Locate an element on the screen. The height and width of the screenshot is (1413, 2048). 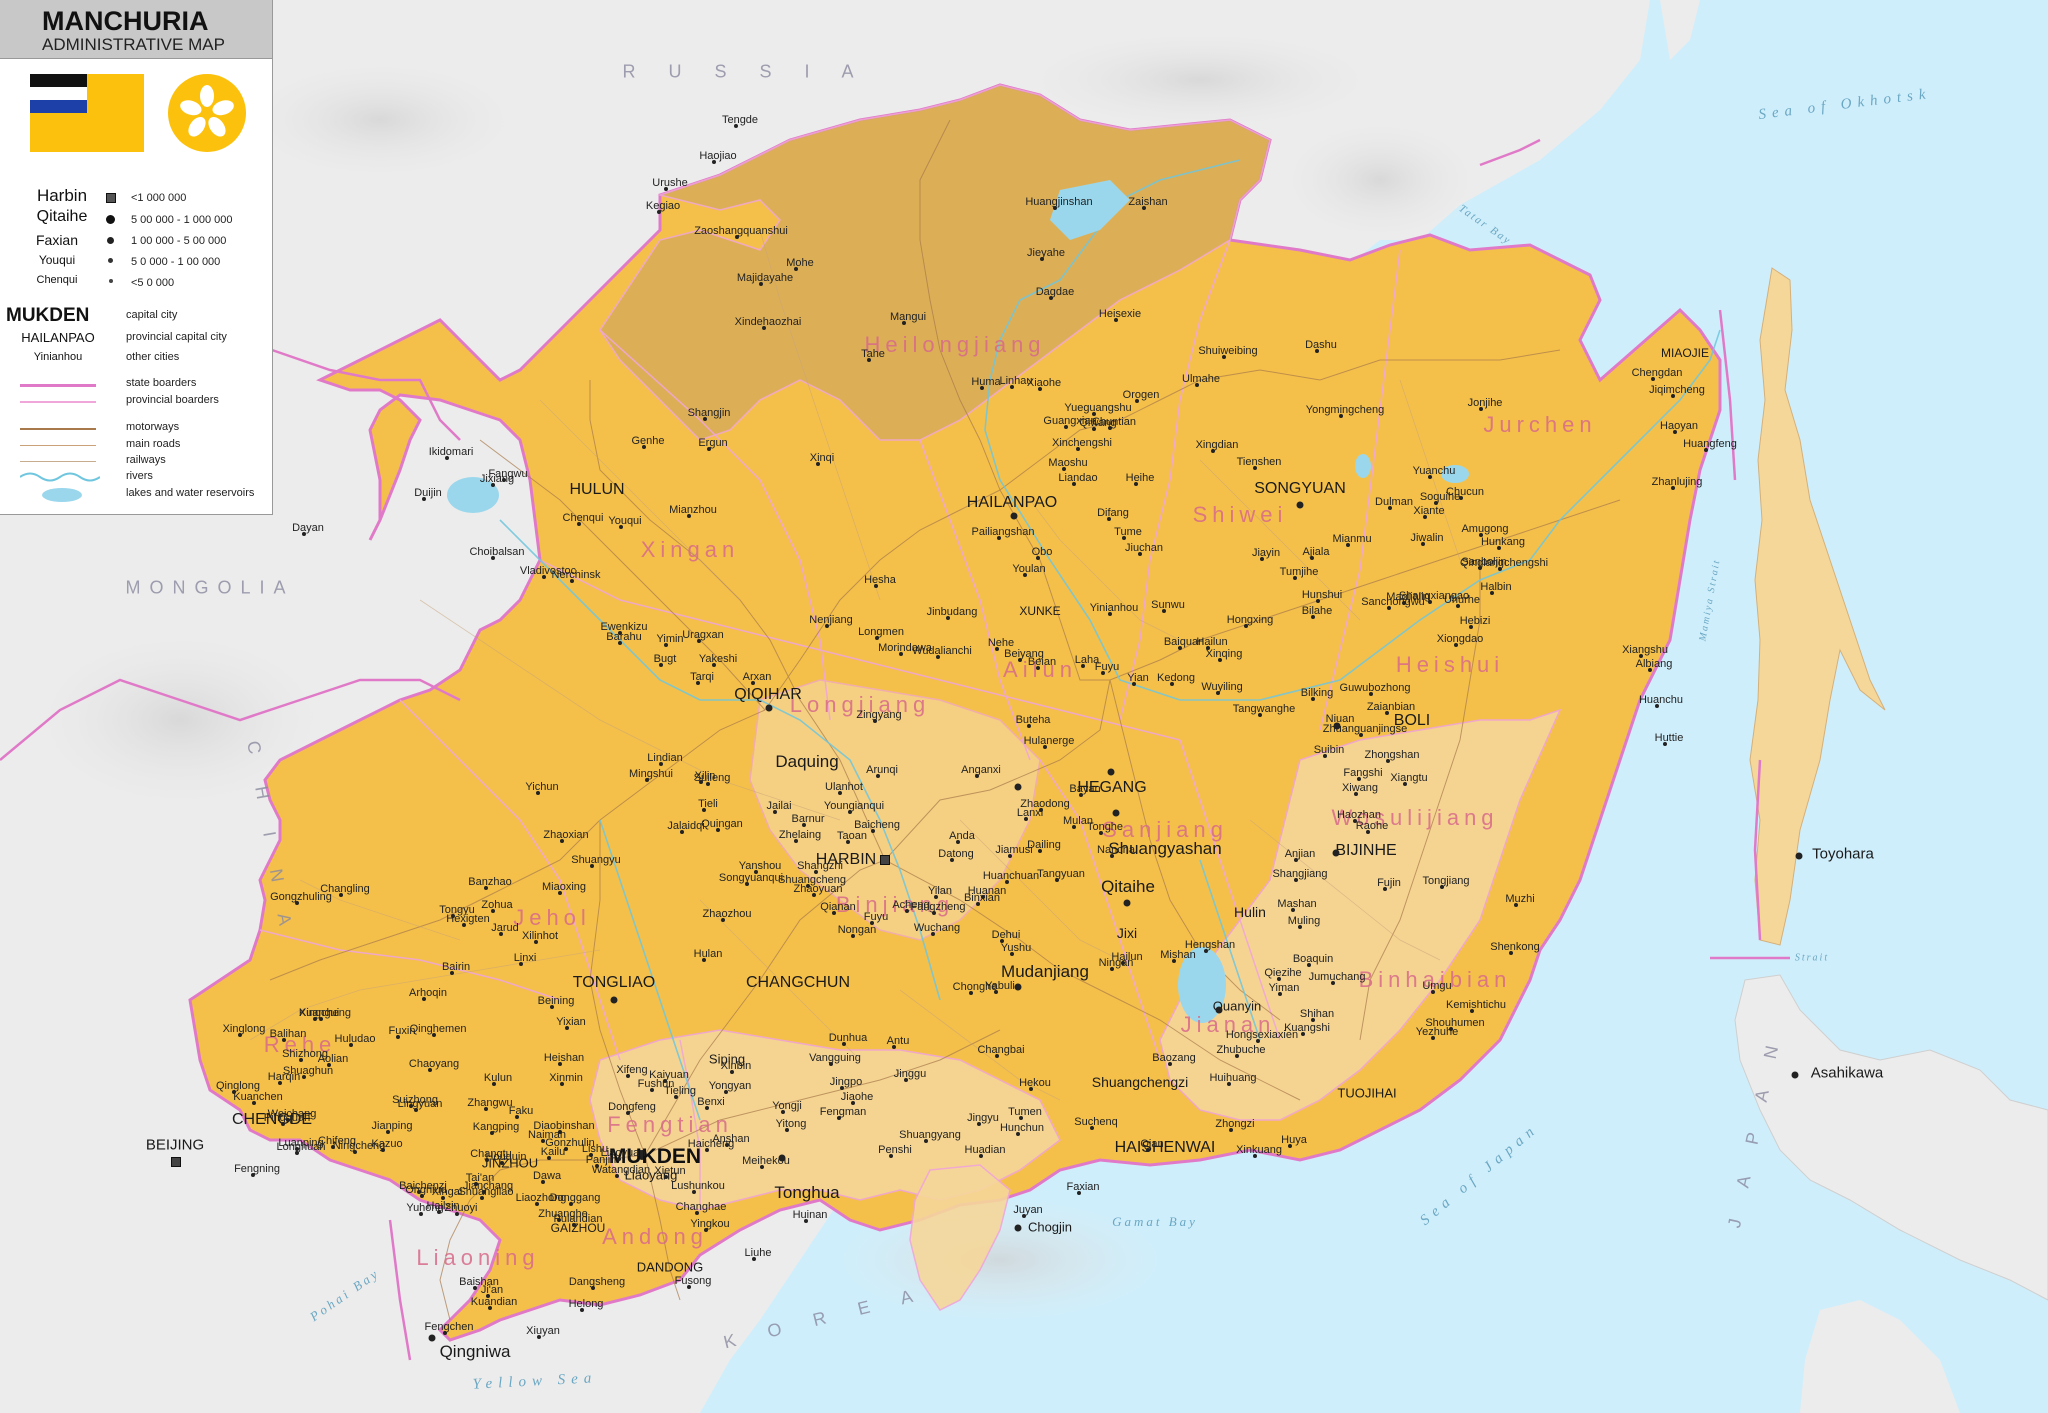
city-label: Yongji is located at coordinates (787, 1106).